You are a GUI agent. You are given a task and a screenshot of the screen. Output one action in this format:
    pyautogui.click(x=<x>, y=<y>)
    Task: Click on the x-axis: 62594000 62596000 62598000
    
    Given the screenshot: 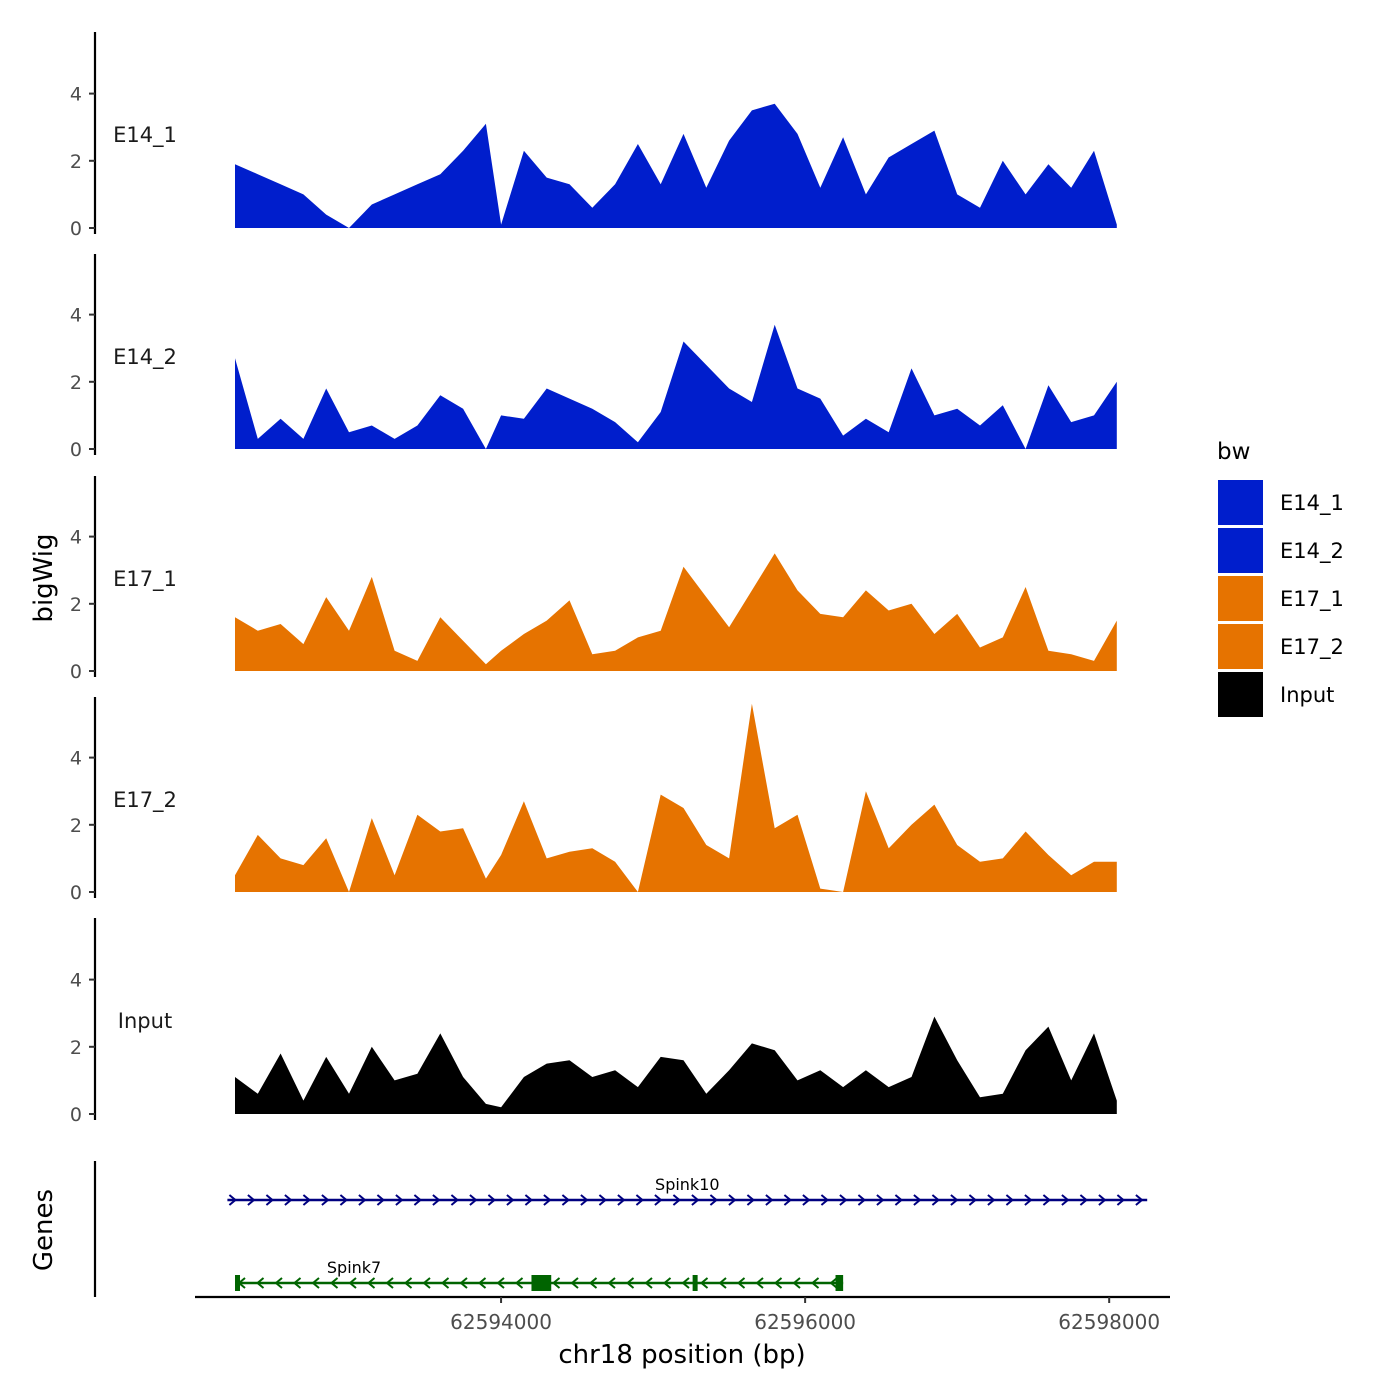 What is the action you would take?
    pyautogui.click(x=682, y=1314)
    